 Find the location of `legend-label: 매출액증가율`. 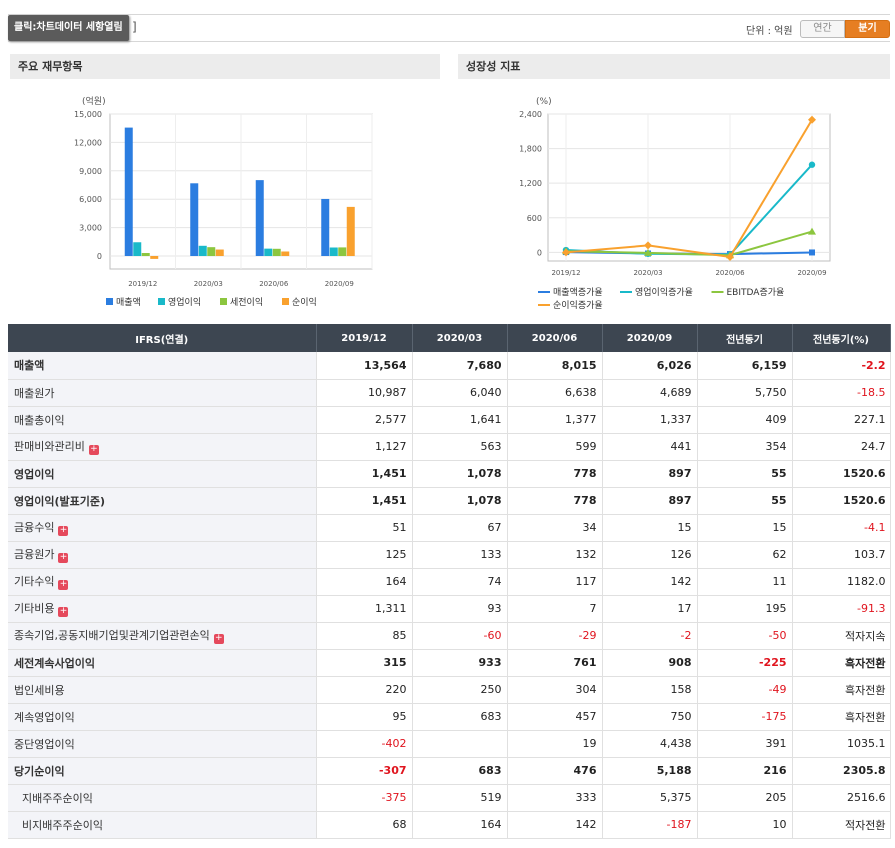

legend-label: 매출액증가율 is located at coordinates (578, 292).